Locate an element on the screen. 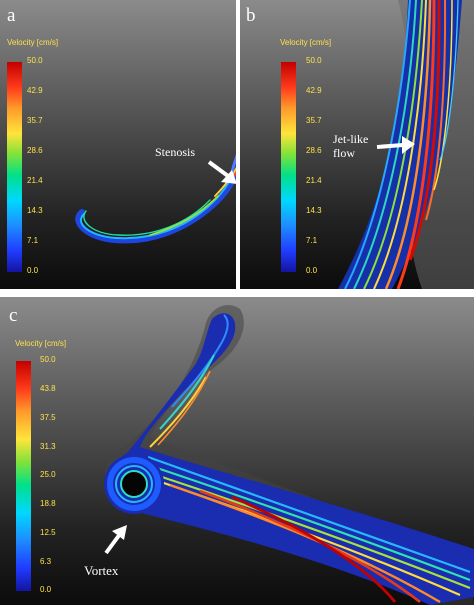  tick-a-3: 28.6 is located at coordinates (35, 150).